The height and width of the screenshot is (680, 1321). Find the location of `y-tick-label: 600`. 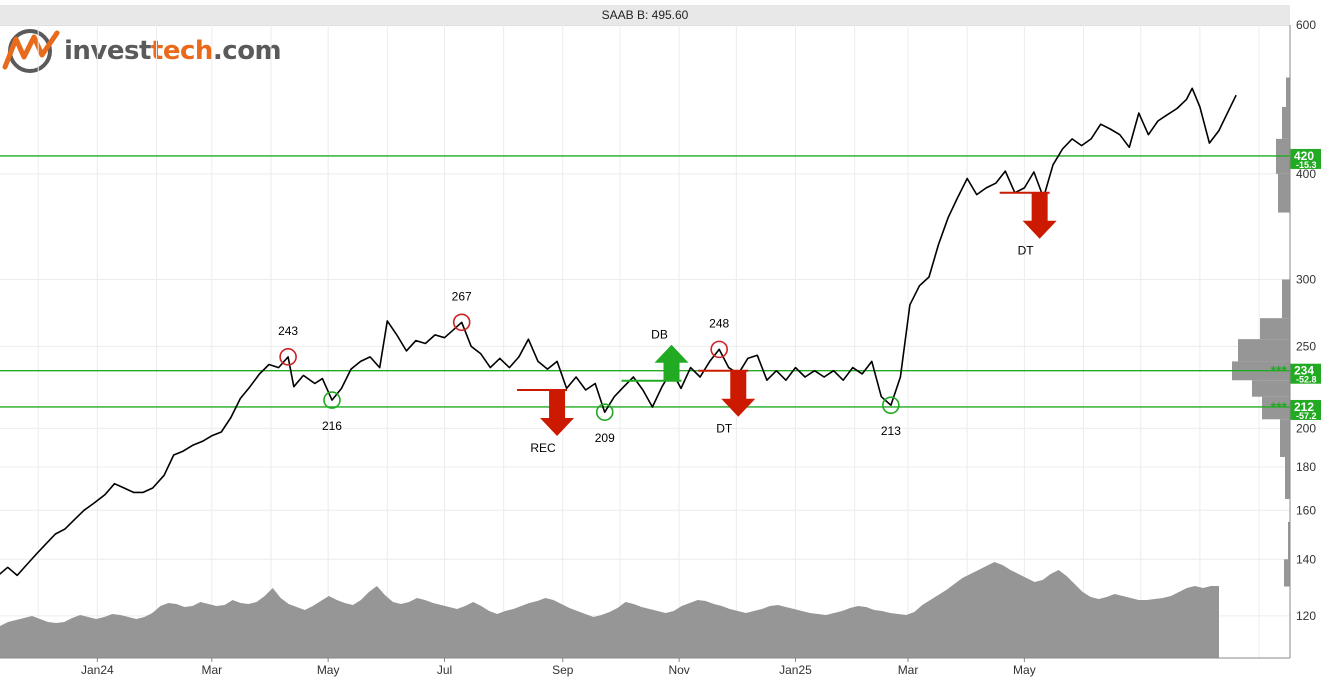

y-tick-label: 600 is located at coordinates (1306, 25).